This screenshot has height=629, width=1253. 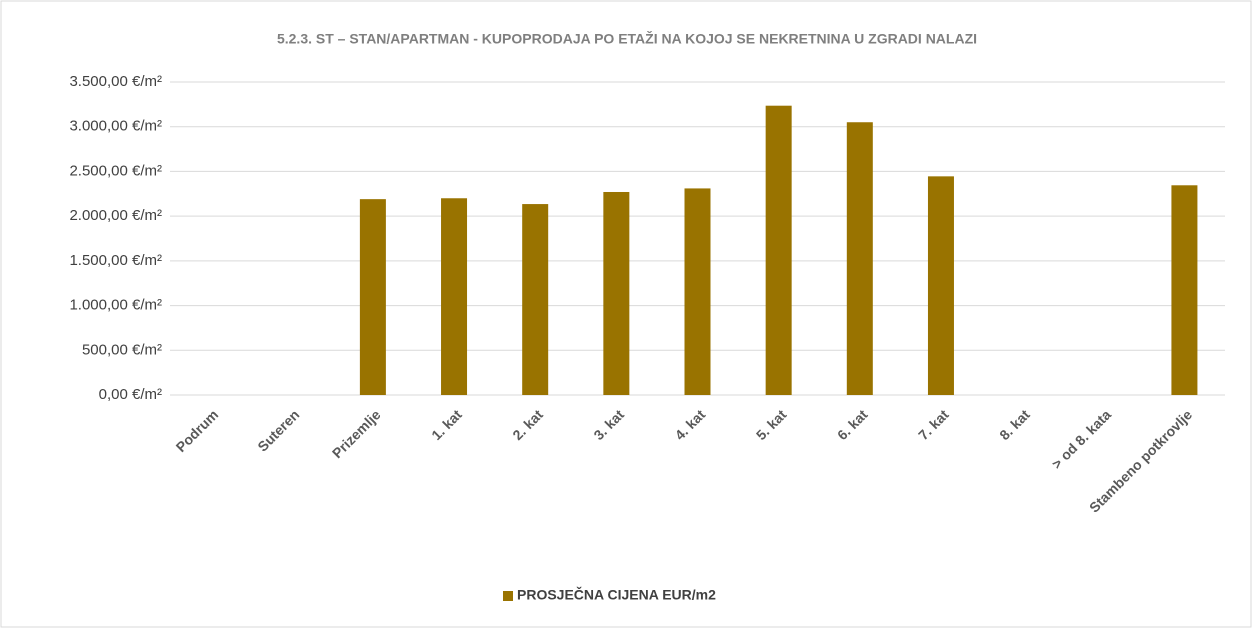 What do you see at coordinates (115, 260) in the screenshot?
I see `y-tick-label: 1.500,00 €/m²` at bounding box center [115, 260].